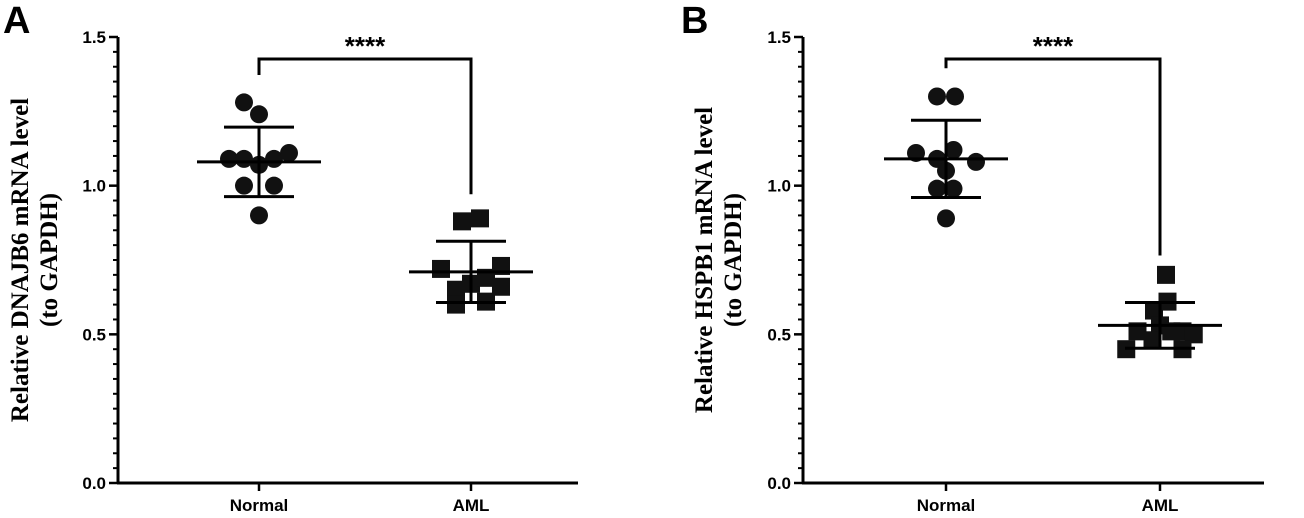 Image resolution: width=1304 pixels, height=518 pixels. What do you see at coordinates (365, 126) in the screenshot?
I see `panel-a-significance-bracket` at bounding box center [365, 126].